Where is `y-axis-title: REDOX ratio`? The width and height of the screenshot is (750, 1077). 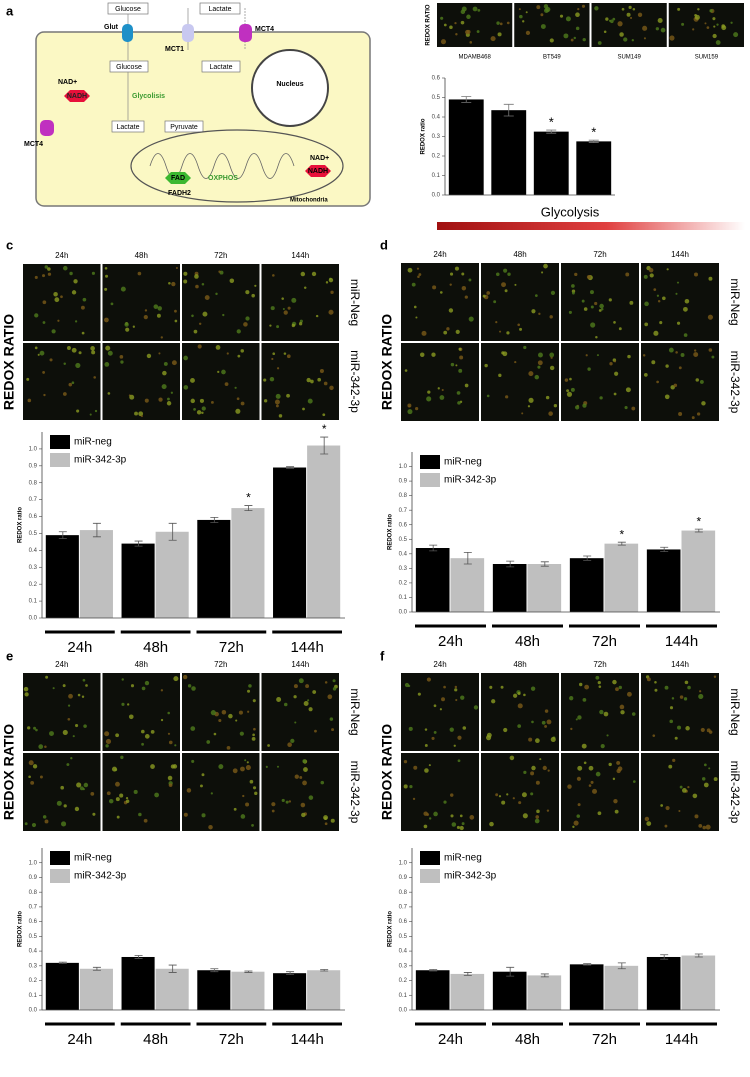 y-axis-title: REDOX ratio is located at coordinates (21, 525).